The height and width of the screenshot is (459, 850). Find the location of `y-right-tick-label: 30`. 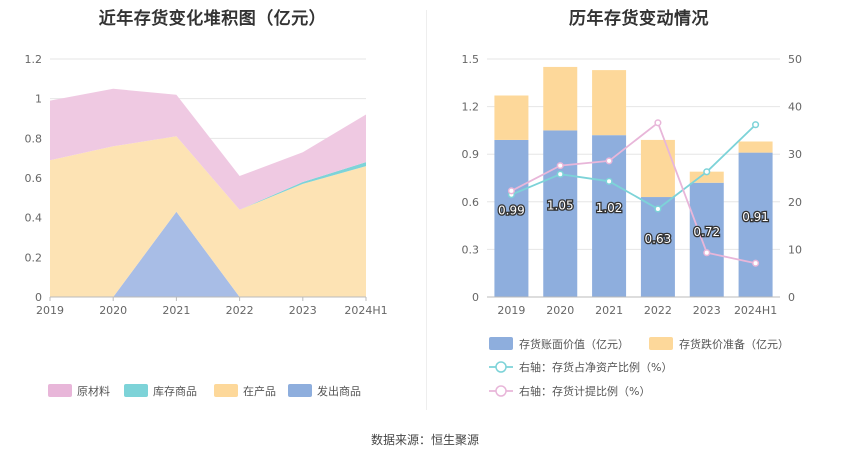

y-right-tick-label: 30 is located at coordinates (795, 154).